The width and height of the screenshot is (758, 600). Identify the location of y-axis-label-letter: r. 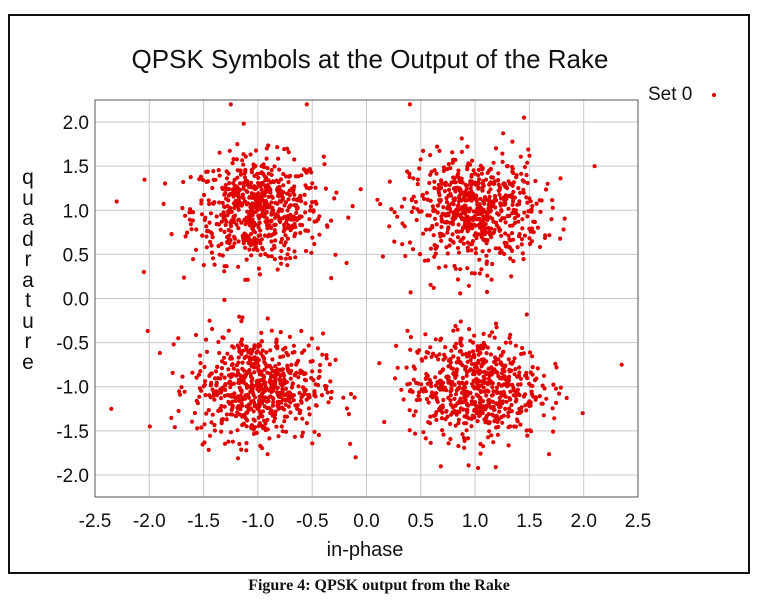
(28, 259).